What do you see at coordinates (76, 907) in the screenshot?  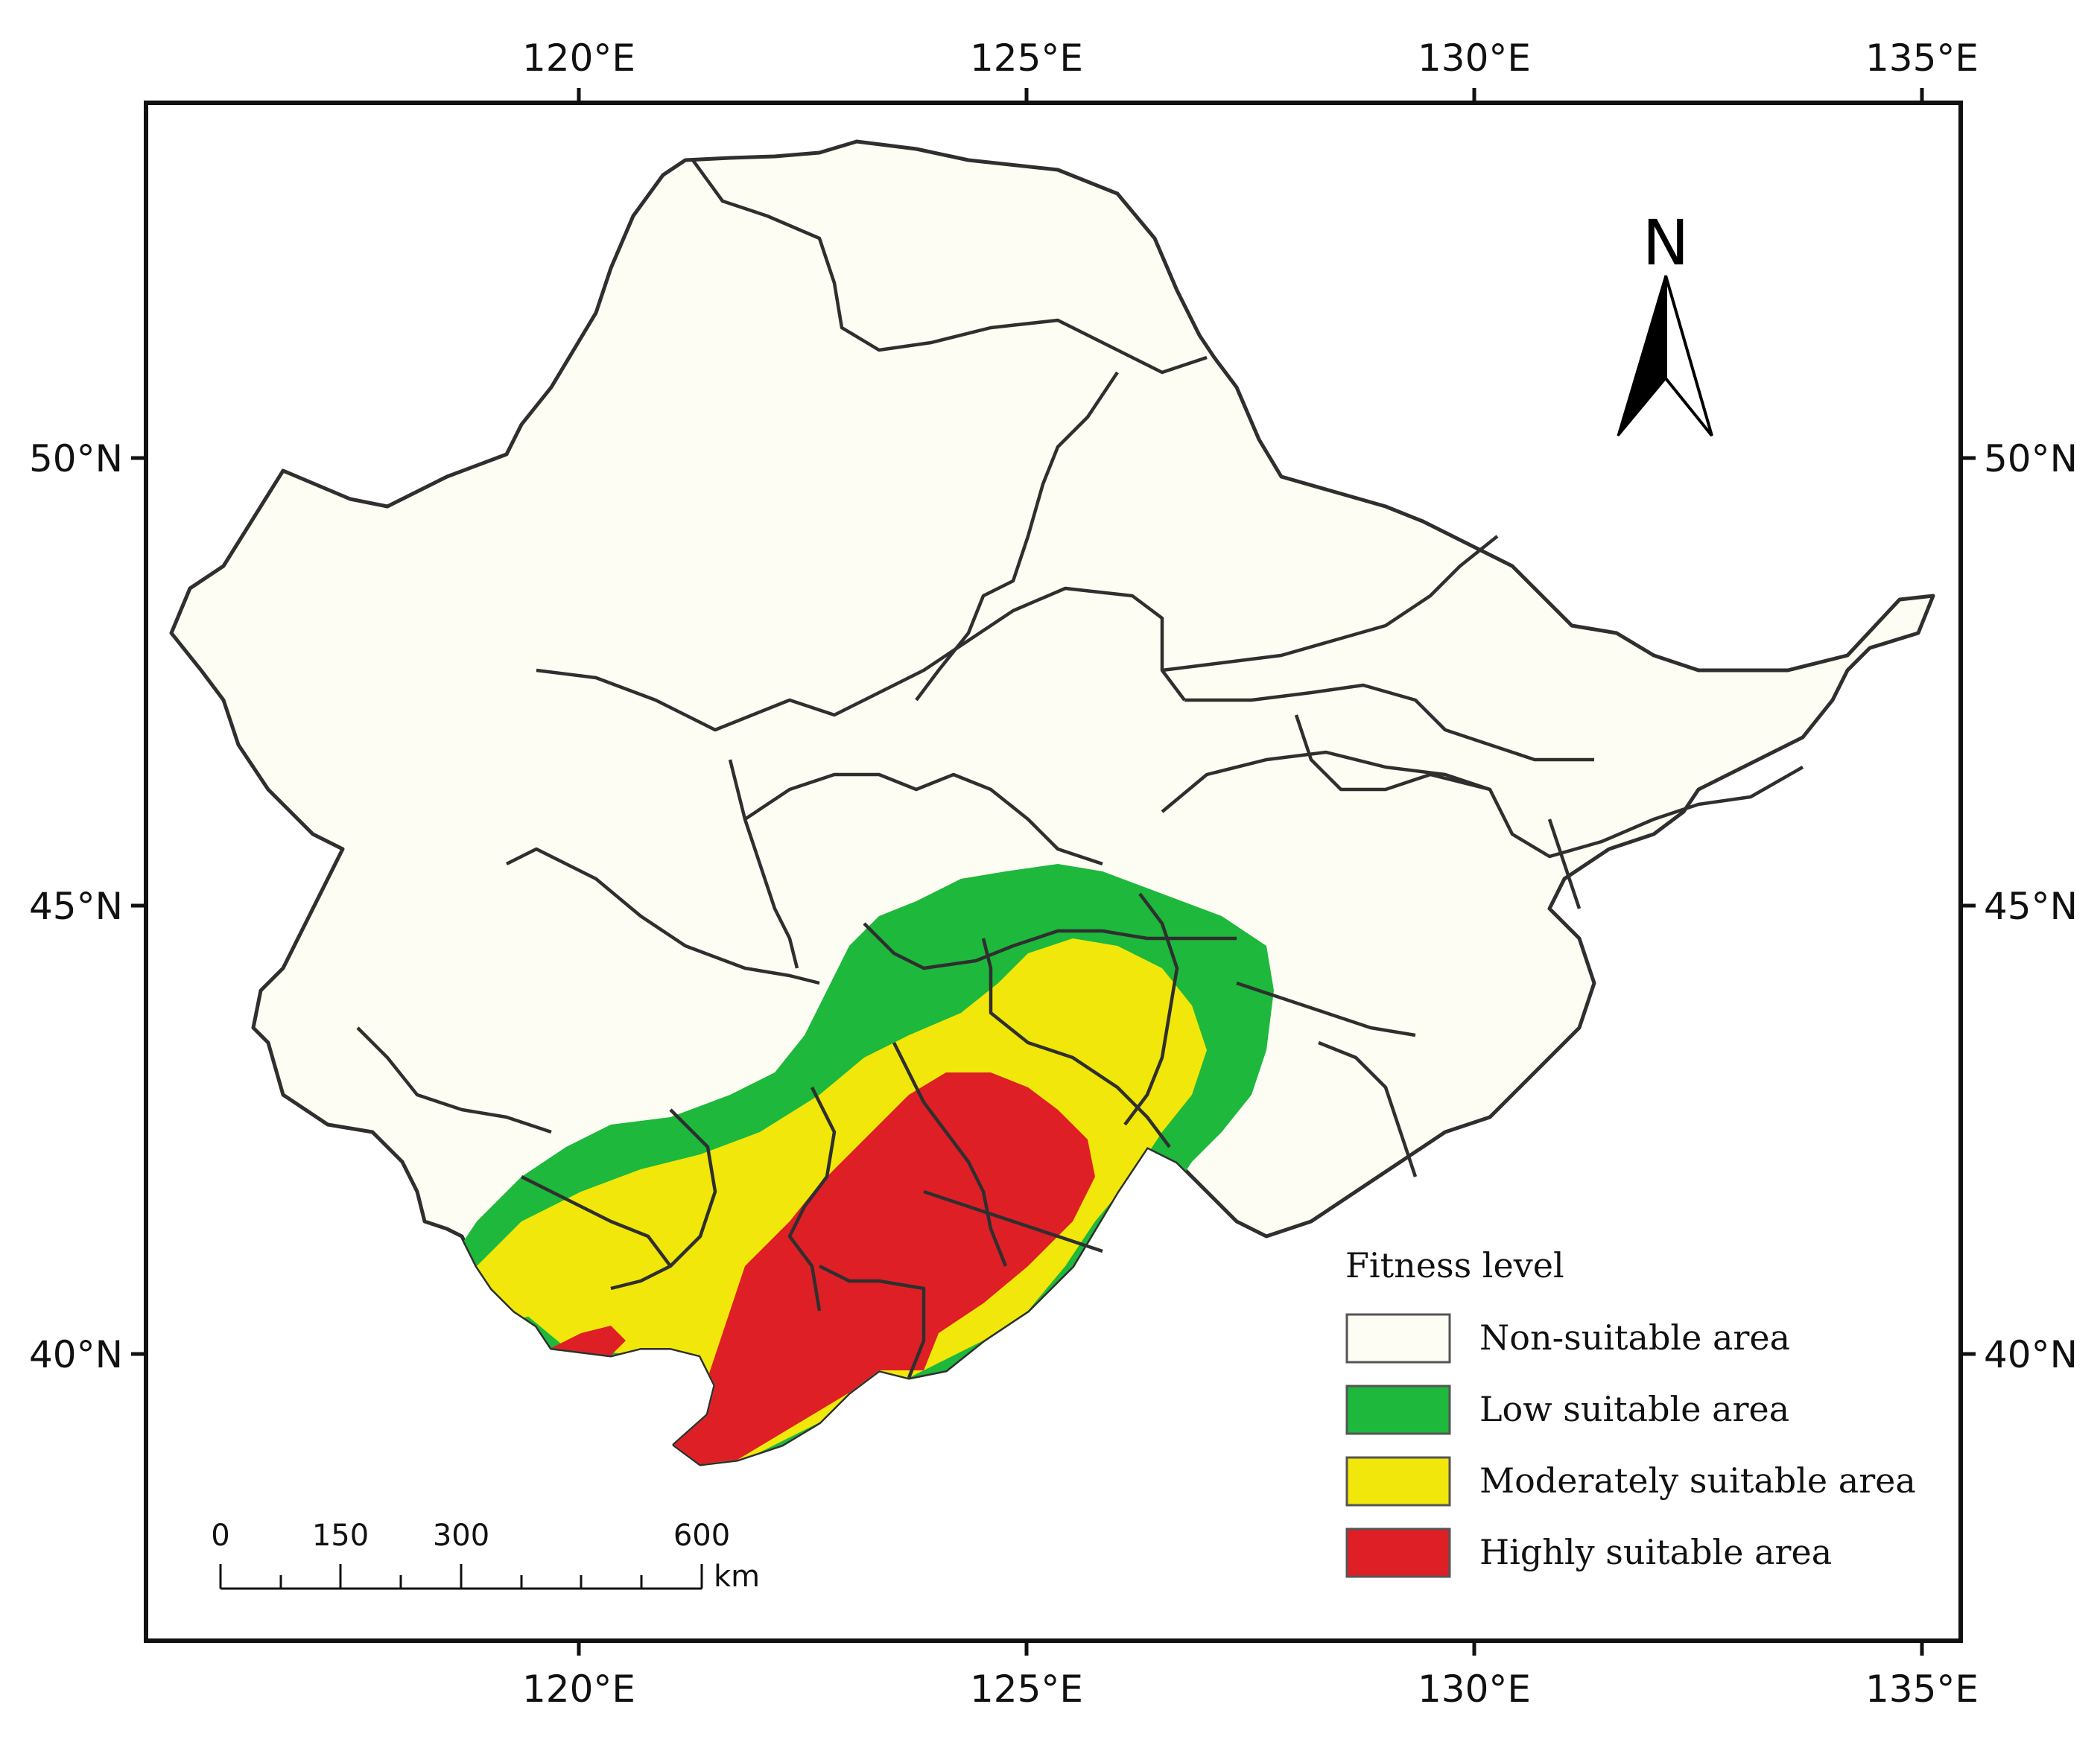 I see `lat-tick-left-45: 45°N` at bounding box center [76, 907].